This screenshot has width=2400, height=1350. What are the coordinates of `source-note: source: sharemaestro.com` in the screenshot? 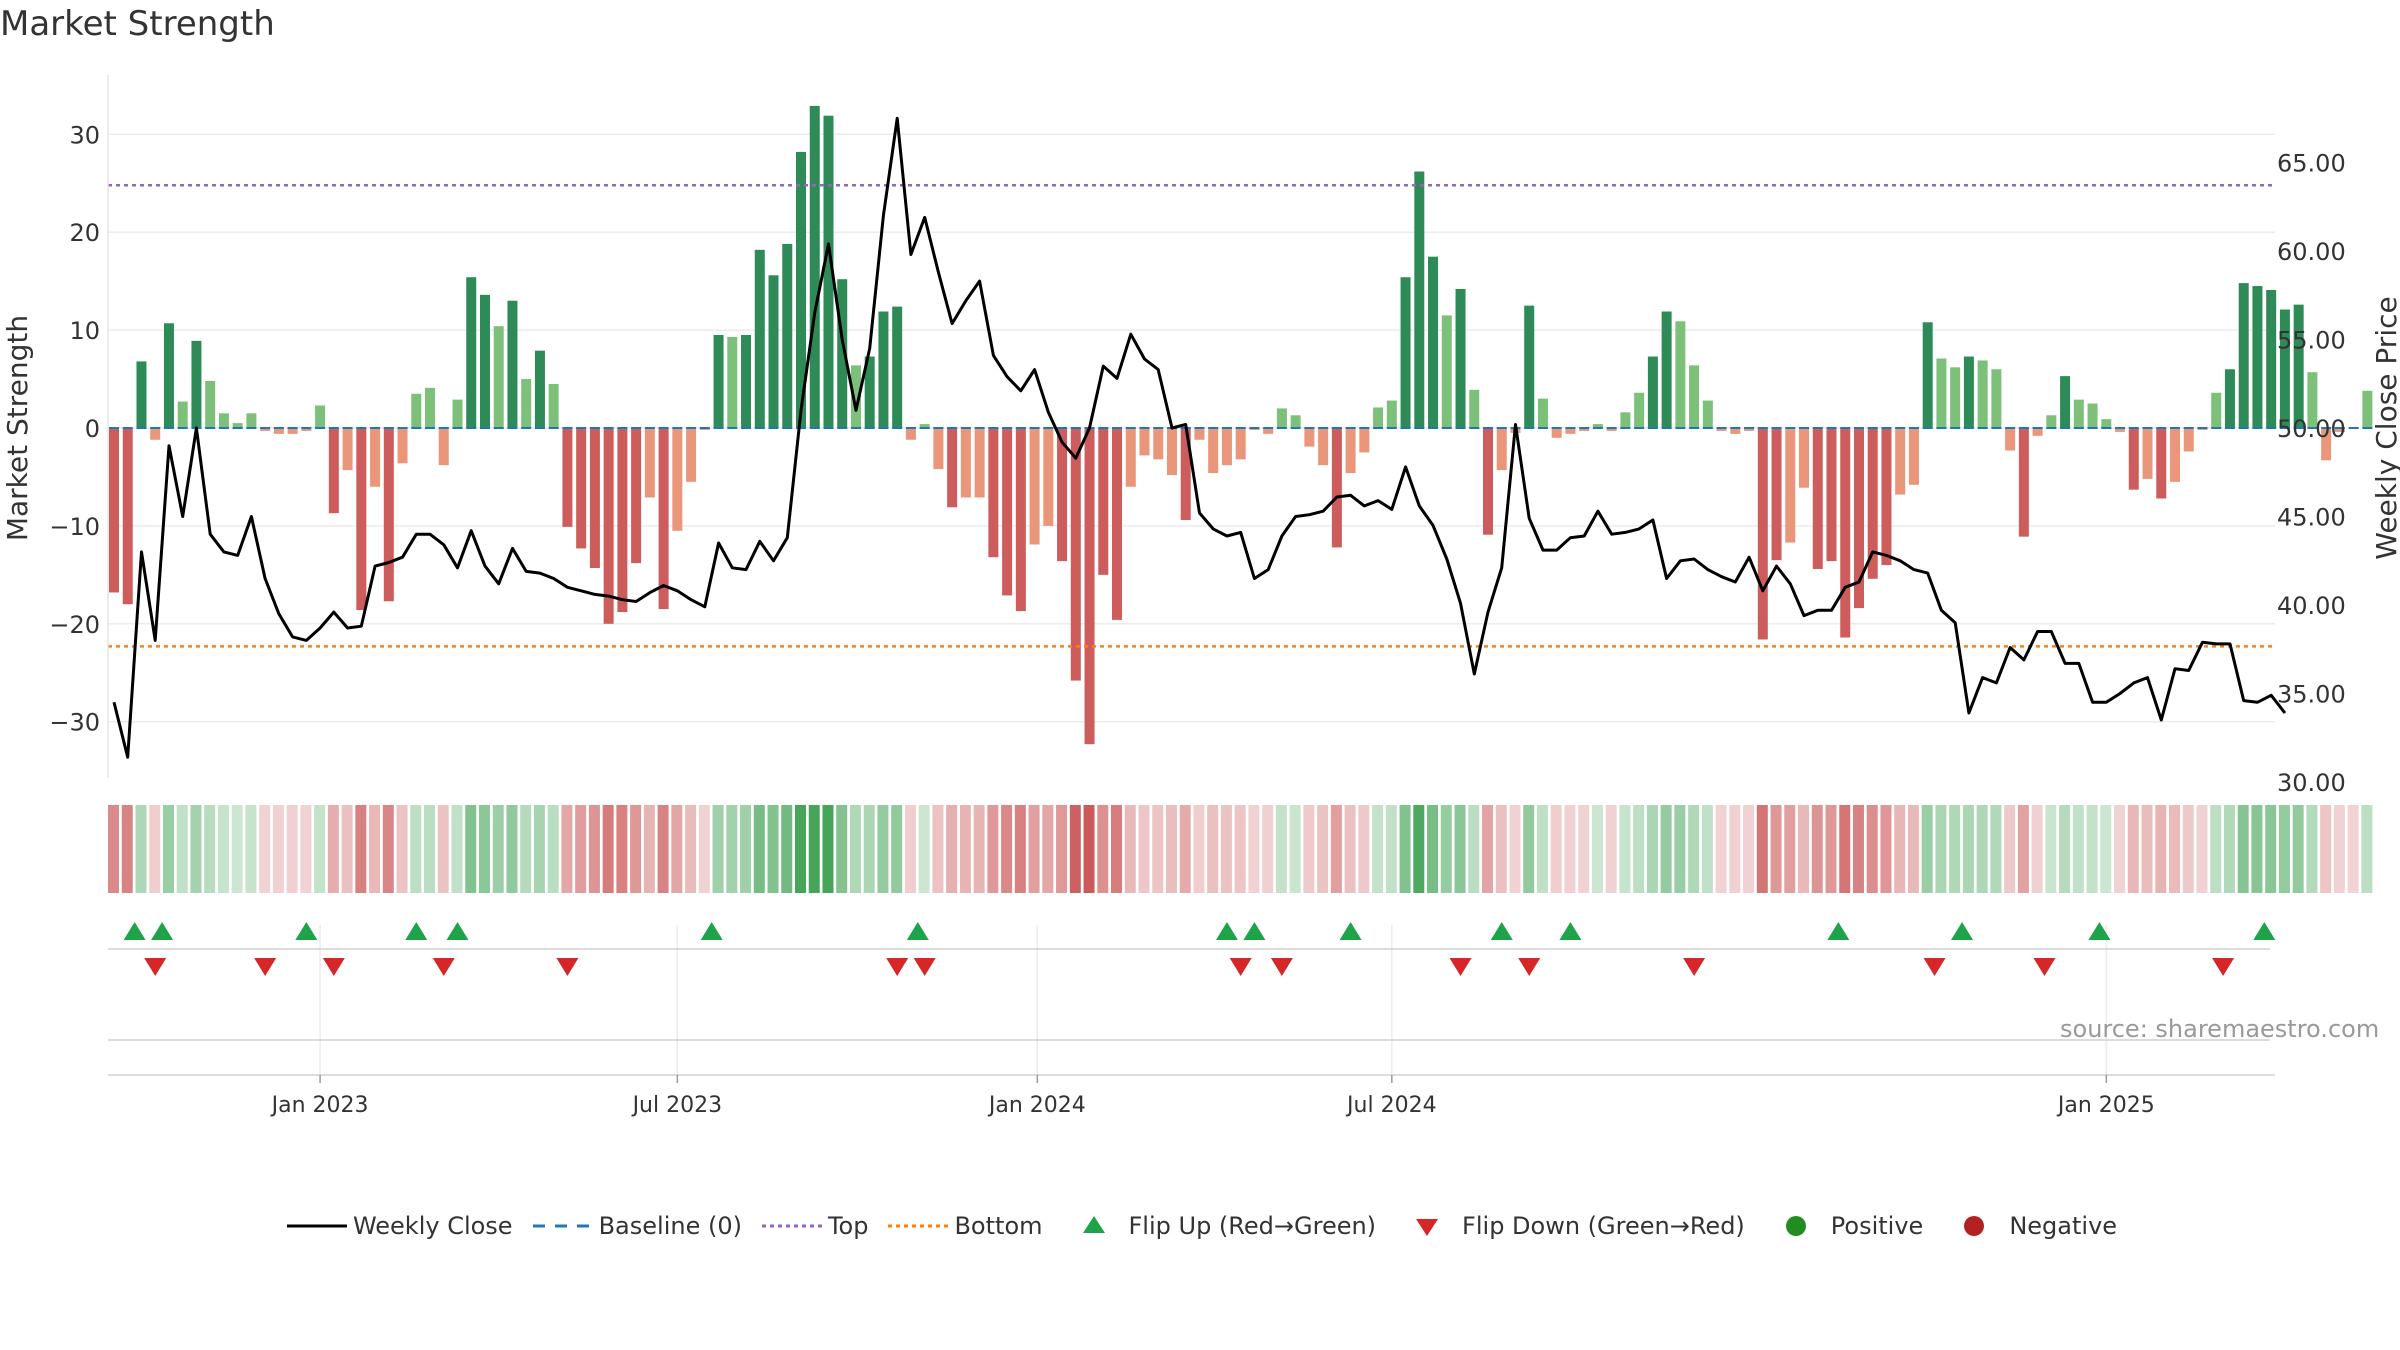 It's located at (2220, 1029).